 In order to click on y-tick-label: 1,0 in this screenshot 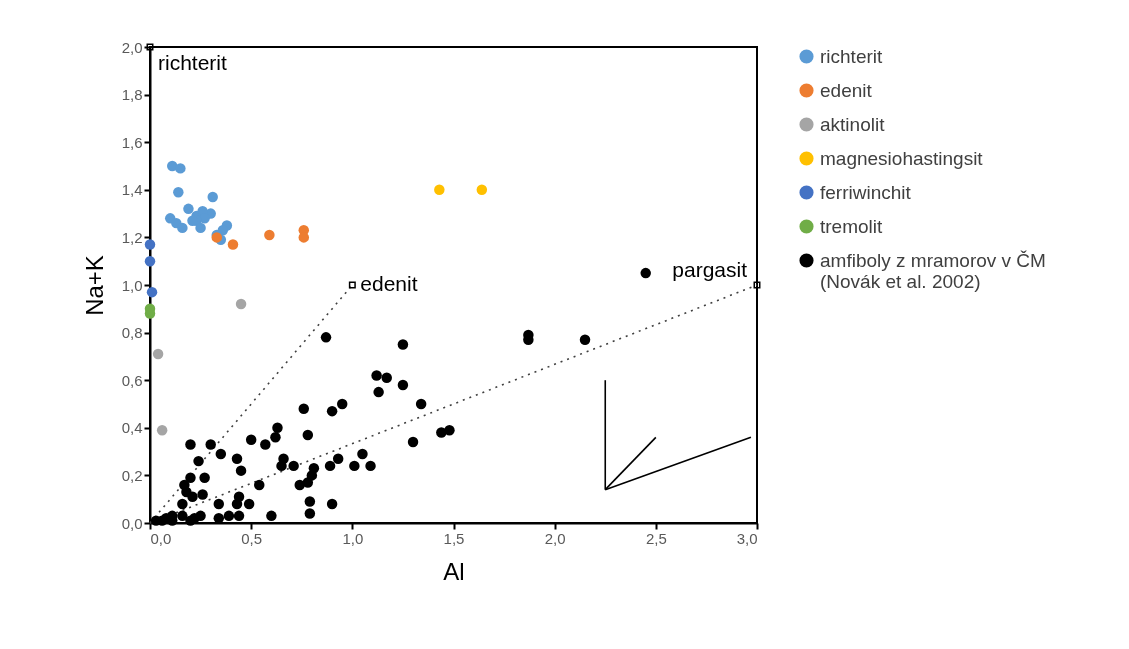, I will do `click(132, 285)`.